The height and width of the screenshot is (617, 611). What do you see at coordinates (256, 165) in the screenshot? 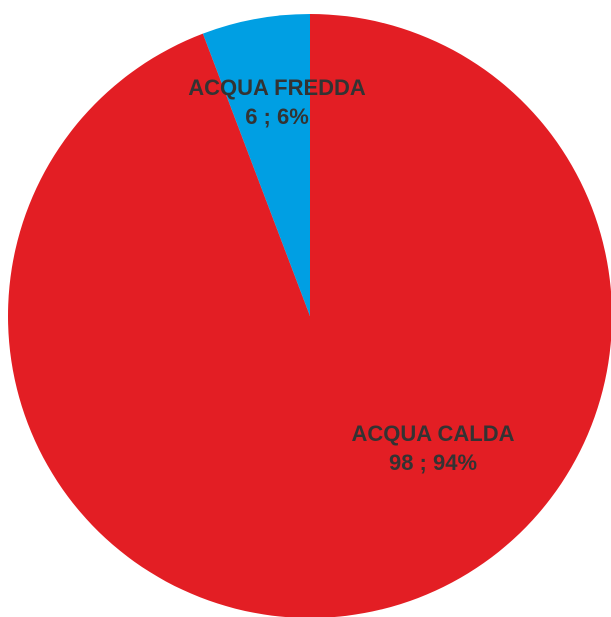
I see `pie-slice-acqua-fredda` at bounding box center [256, 165].